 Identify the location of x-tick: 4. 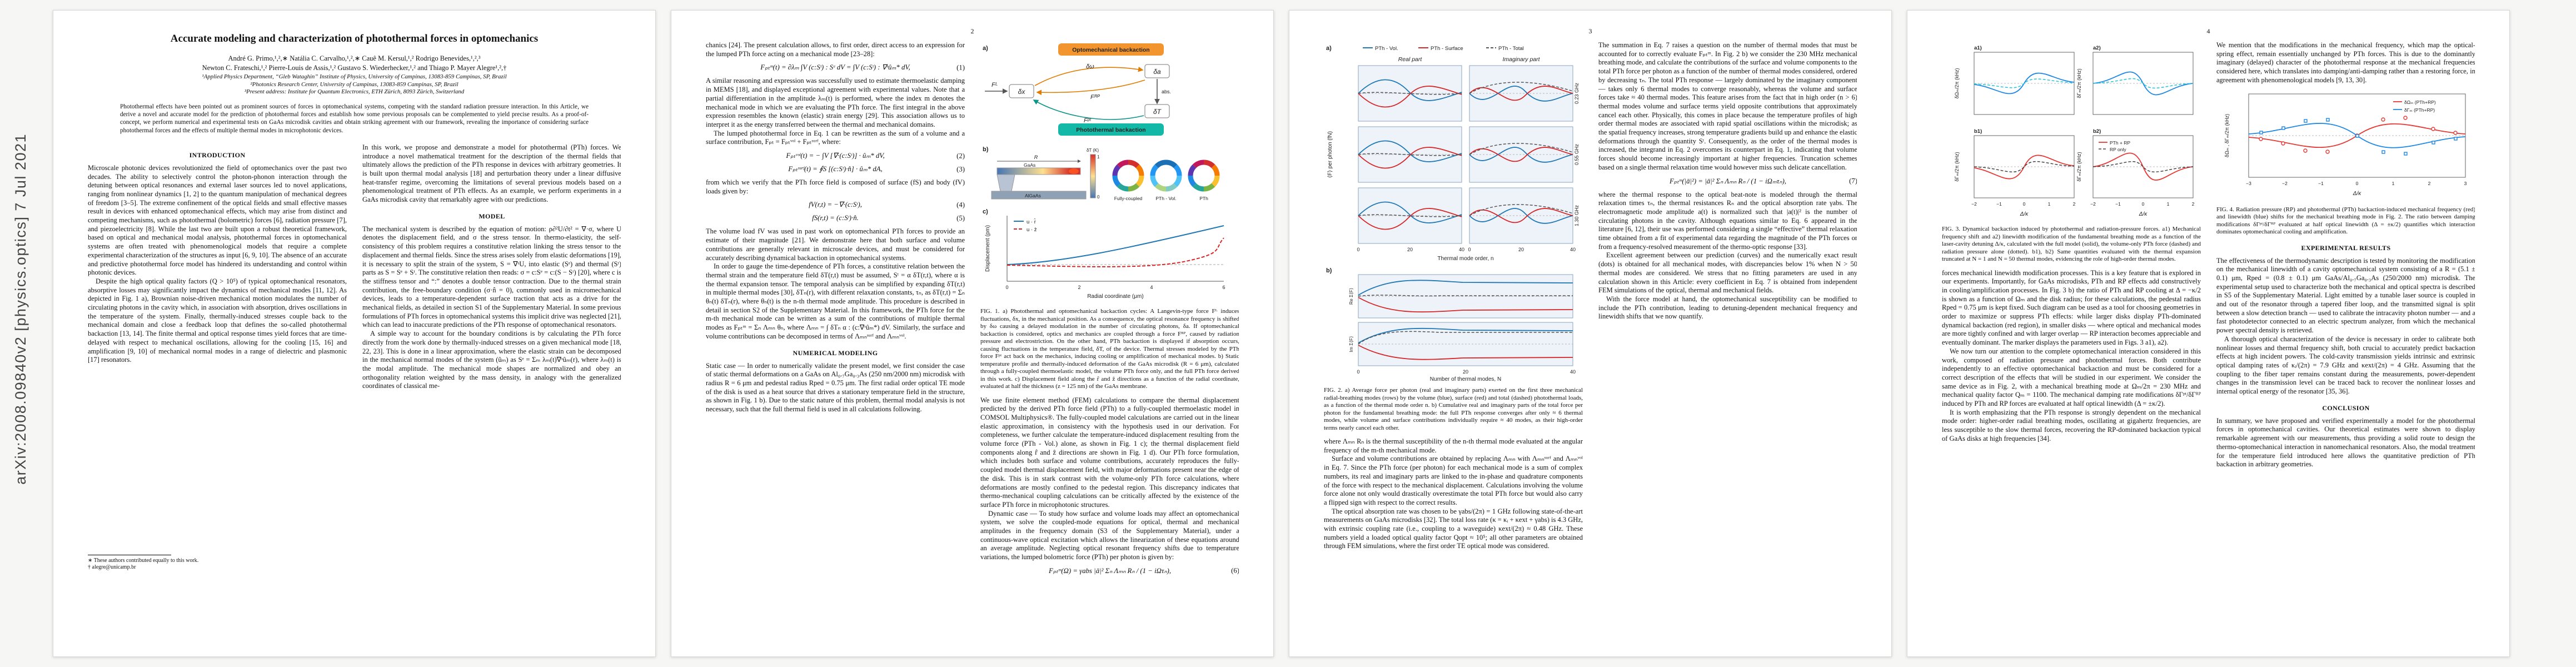
(1151, 287).